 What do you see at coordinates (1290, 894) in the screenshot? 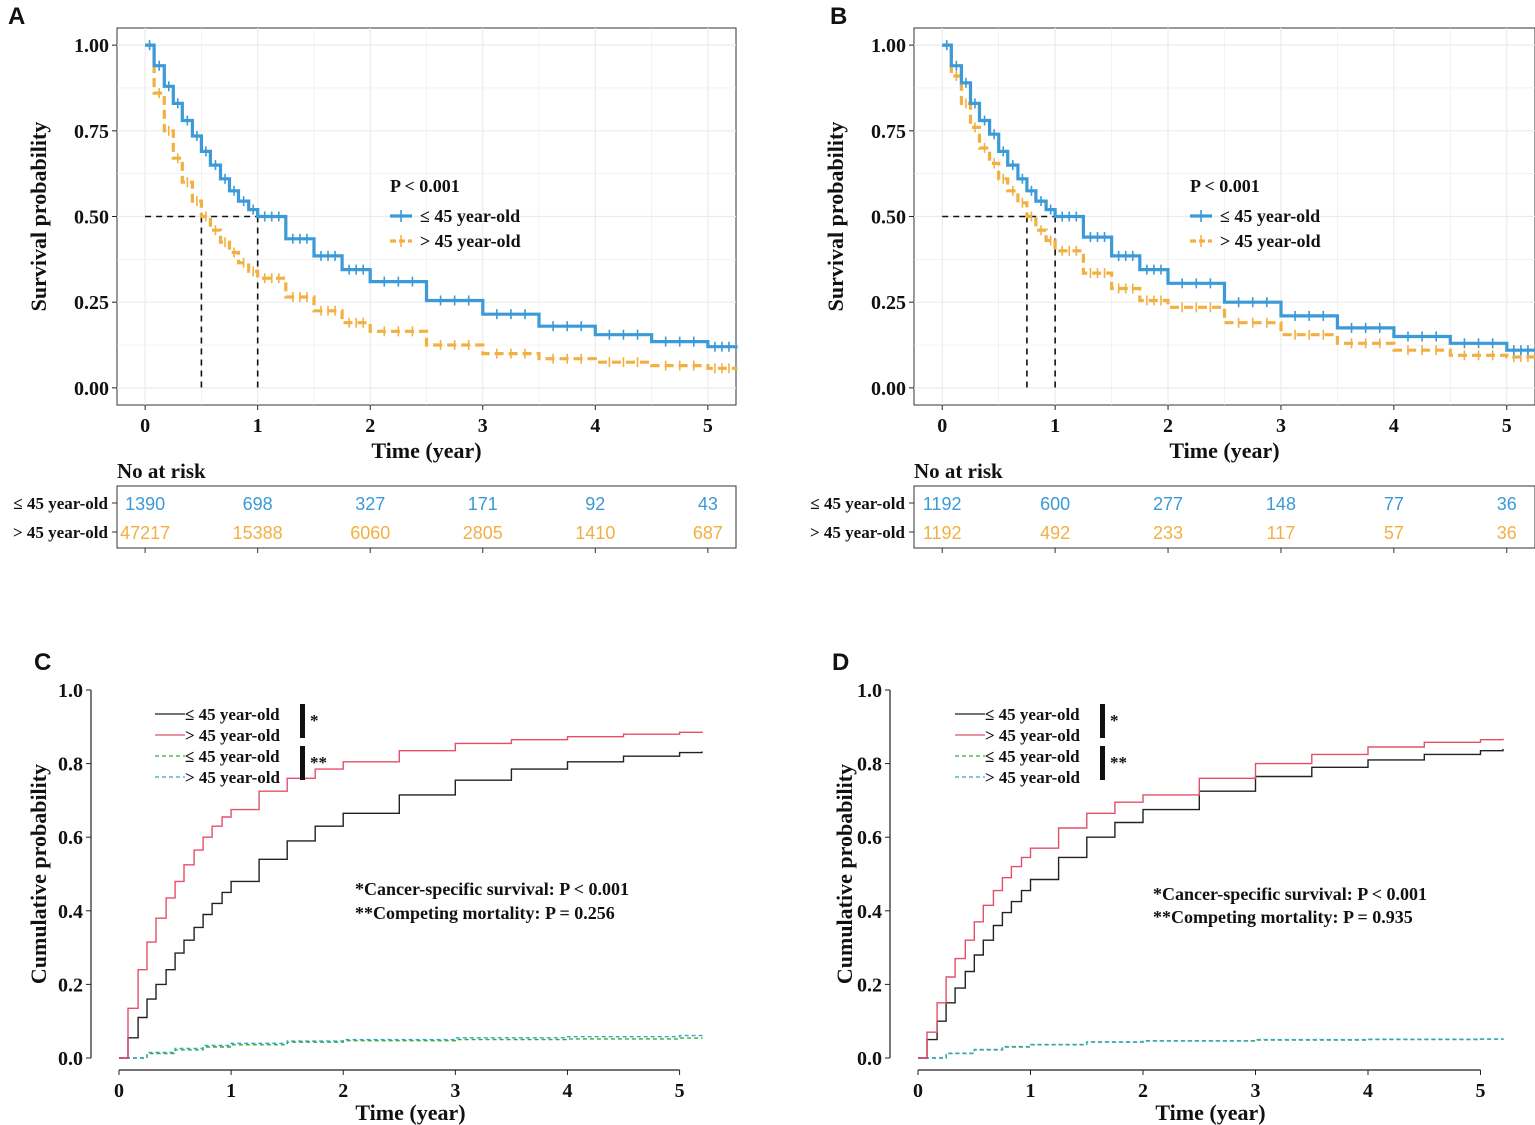
I see `annotation: *Cancer-specific survival: P < 0.001` at bounding box center [1290, 894].